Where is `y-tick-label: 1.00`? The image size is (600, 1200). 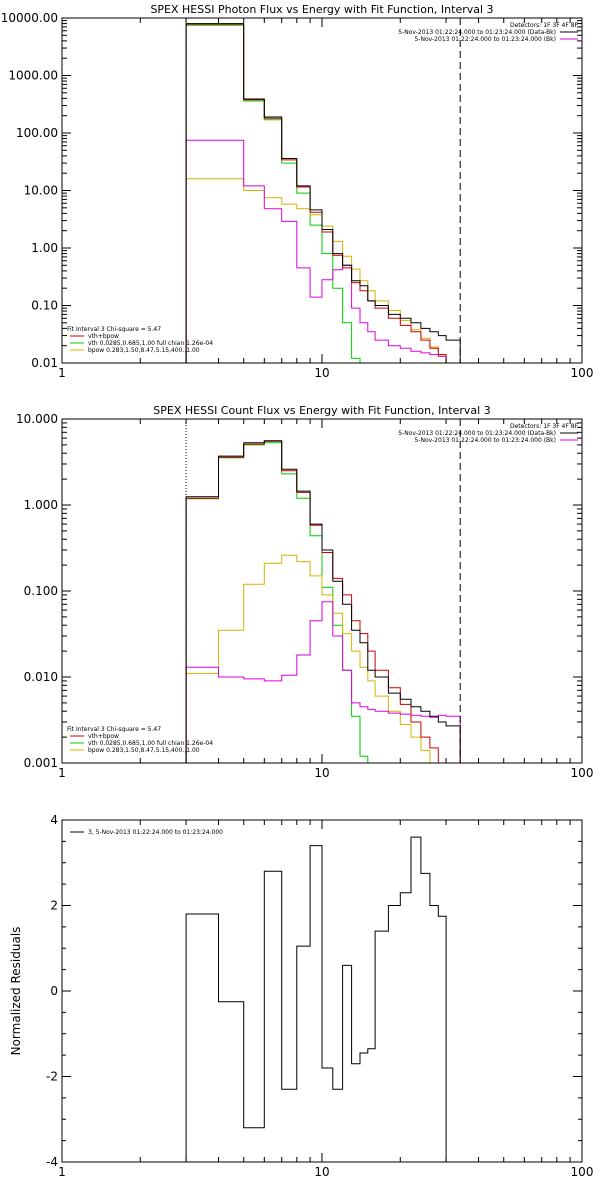
y-tick-label: 1.00 is located at coordinates (44, 248).